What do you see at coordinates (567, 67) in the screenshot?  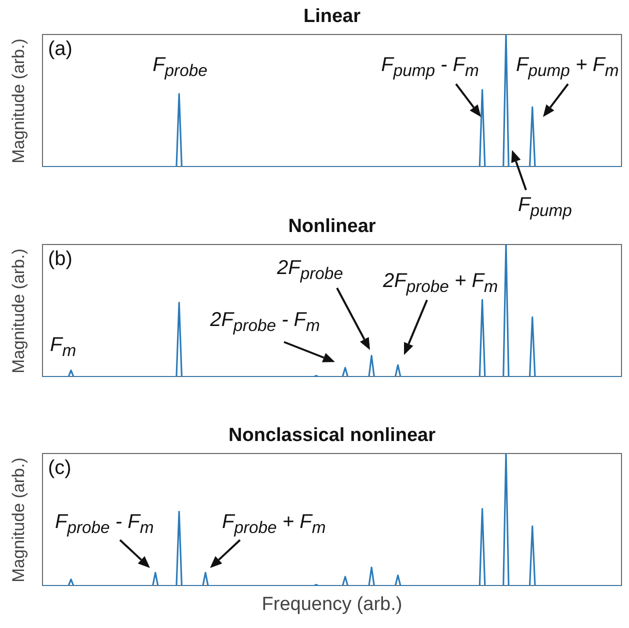 I see `annotation: F$_{pump}$ + F$_{m}$` at bounding box center [567, 67].